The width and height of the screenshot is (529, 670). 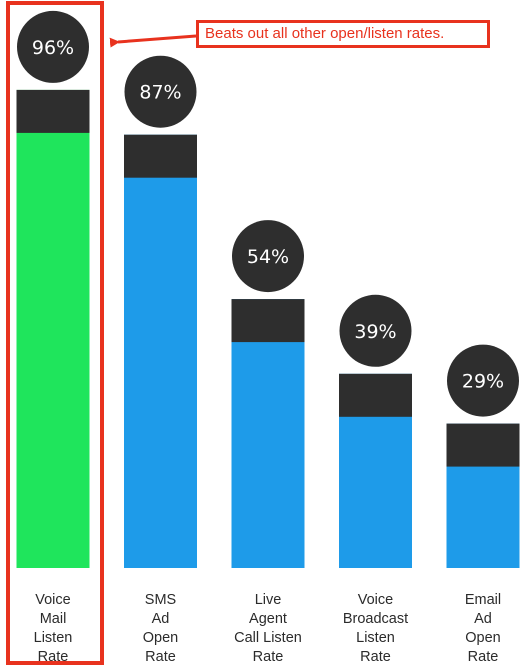 I want to click on value-label: 96%, so click(x=53, y=48).